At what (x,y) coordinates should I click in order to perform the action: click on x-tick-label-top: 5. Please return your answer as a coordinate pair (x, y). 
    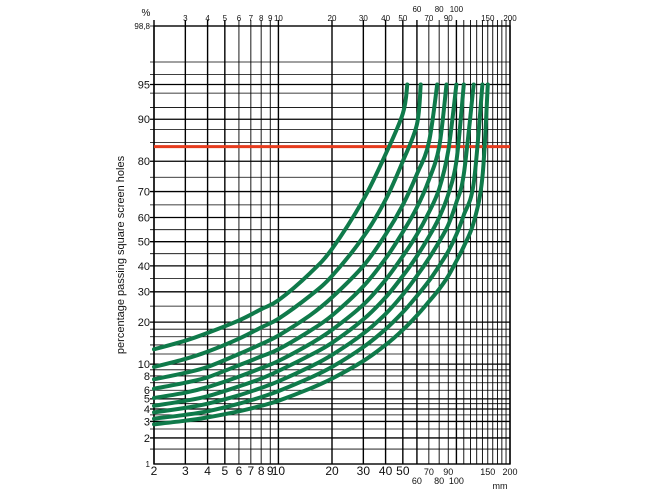
    Looking at the image, I should click on (225, 18).